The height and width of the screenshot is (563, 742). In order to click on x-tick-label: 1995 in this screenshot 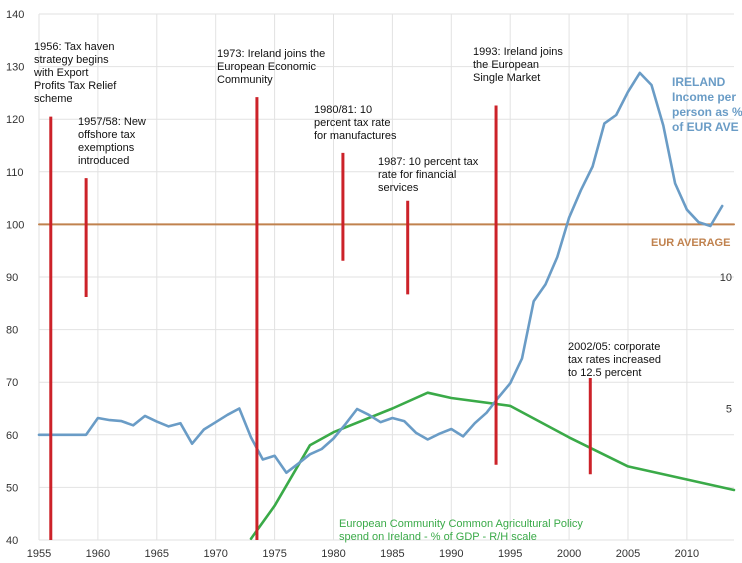, I will do `click(510, 554)`.